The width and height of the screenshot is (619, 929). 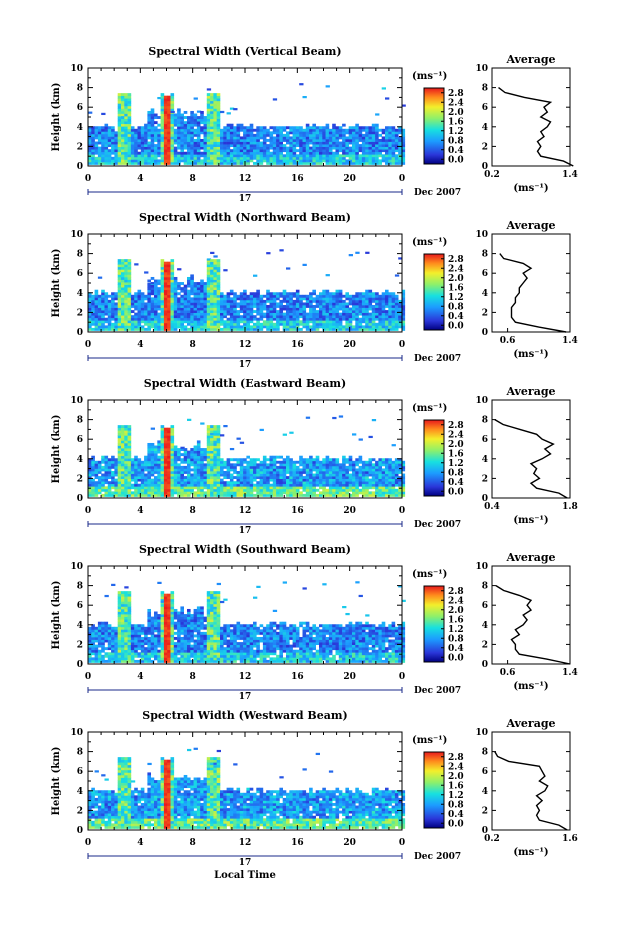 What do you see at coordinates (485, 89) in the screenshot?
I see `profile-y-tick-label: 8` at bounding box center [485, 89].